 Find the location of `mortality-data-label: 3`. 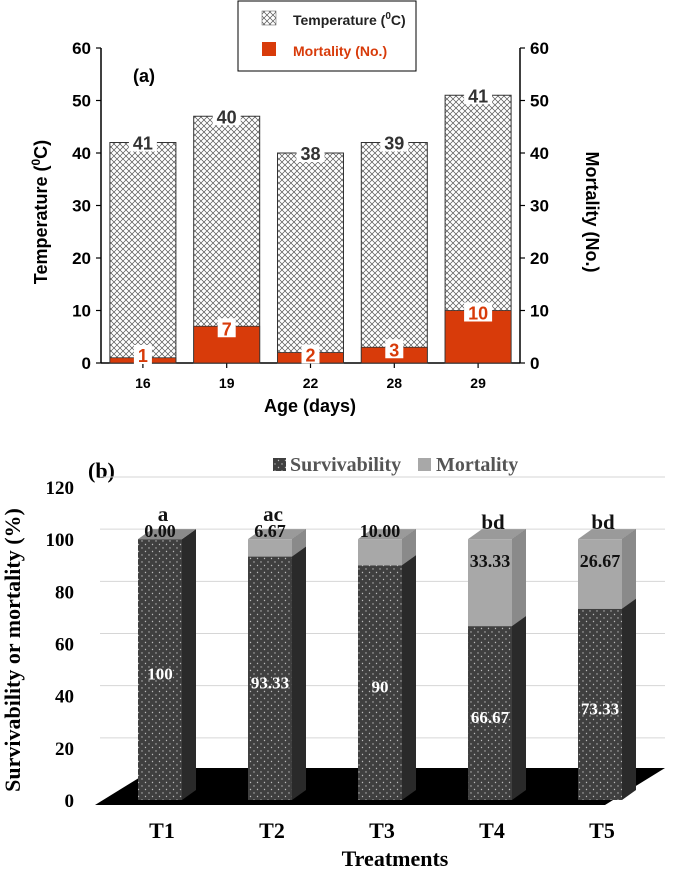

mortality-data-label: 3 is located at coordinates (394, 350).